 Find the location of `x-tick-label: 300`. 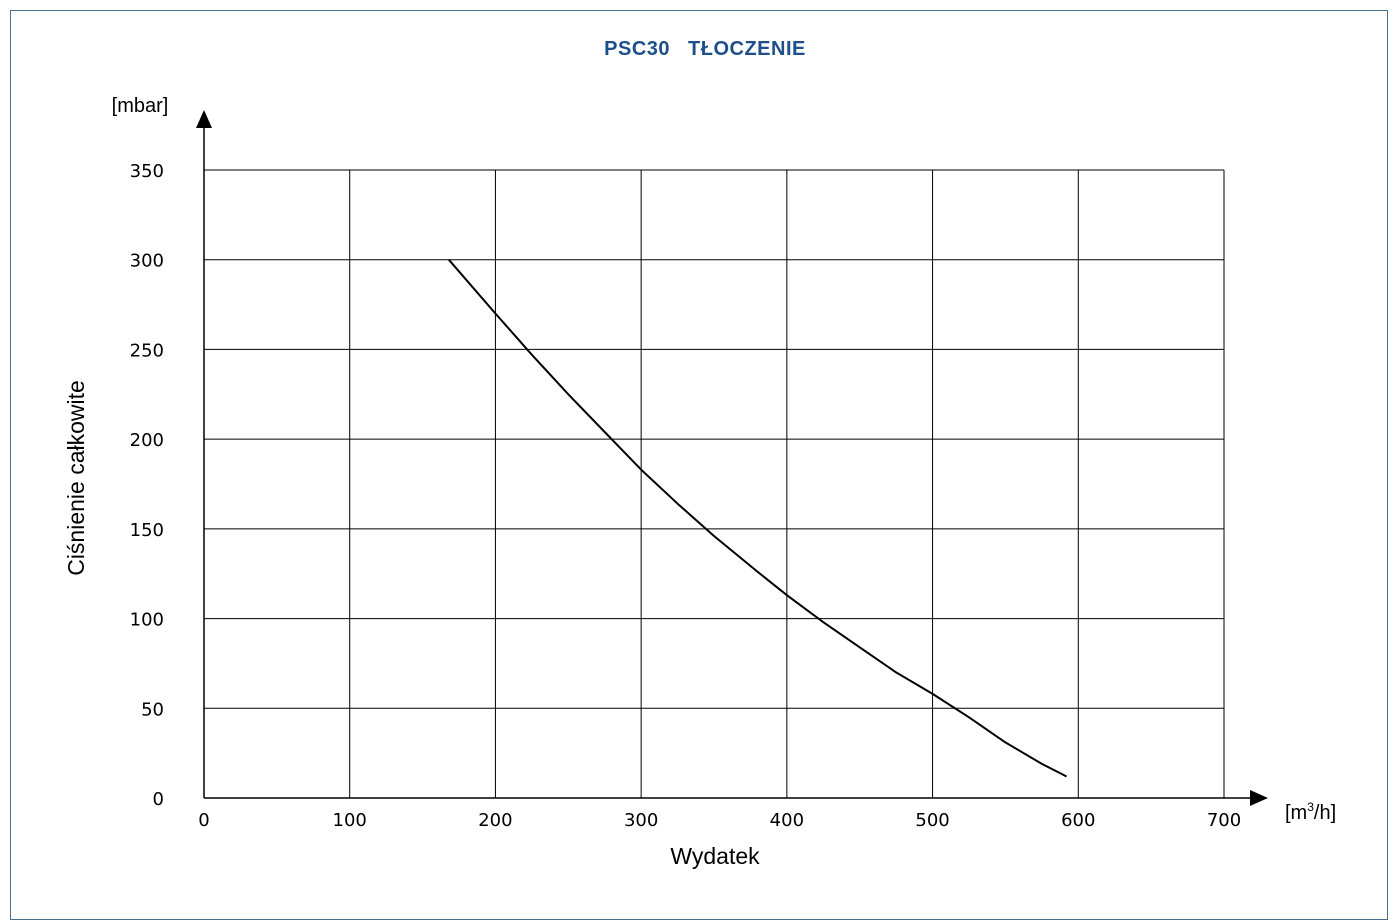

x-tick-label: 300 is located at coordinates (641, 820).